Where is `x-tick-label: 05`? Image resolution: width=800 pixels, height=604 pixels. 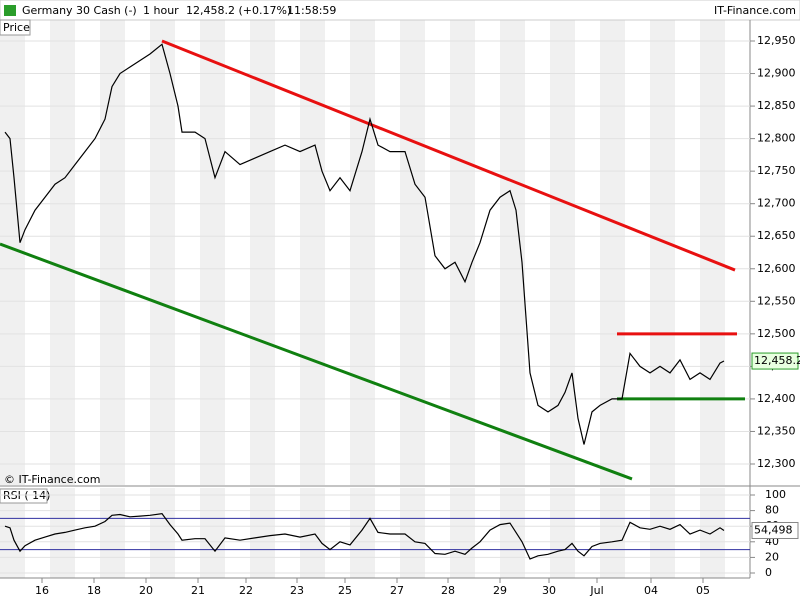
x-tick-label: 05 is located at coordinates (703, 590).